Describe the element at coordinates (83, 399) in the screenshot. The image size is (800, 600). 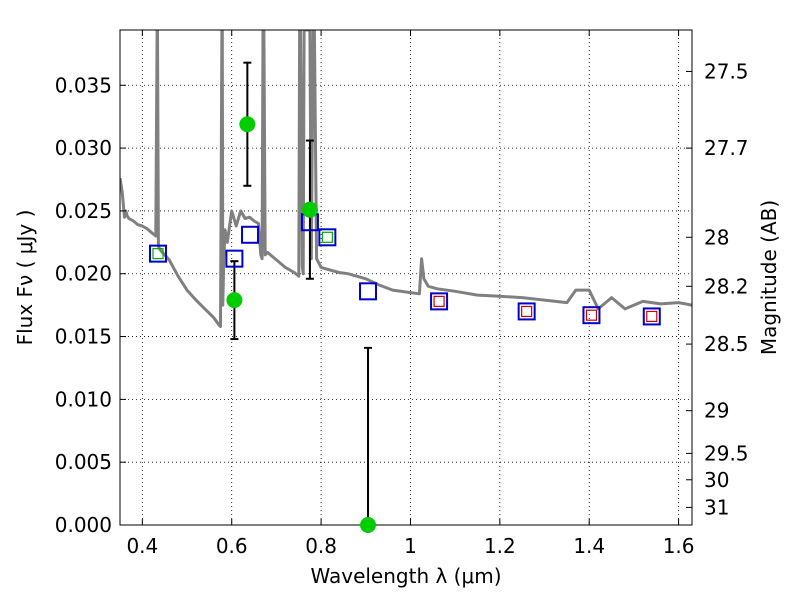
I see `y-tick-label: 0.010` at that location.